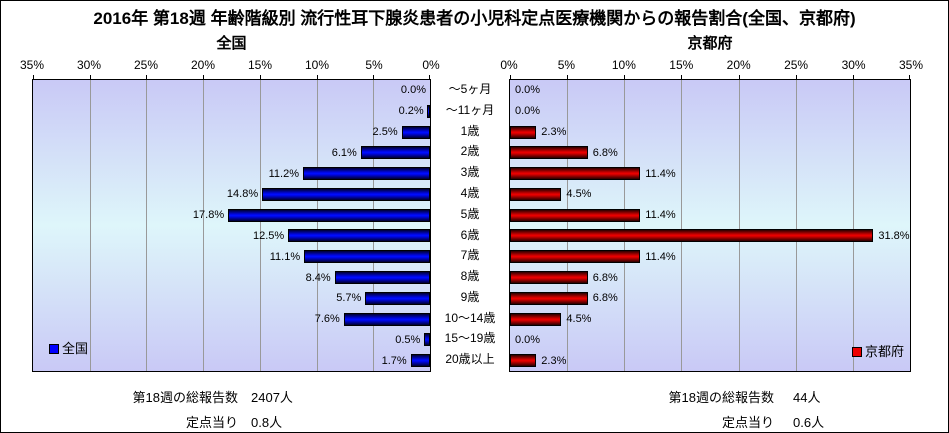 This screenshot has height=433, width=949. Describe the element at coordinates (623, 65) in the screenshot. I see `axis-tick-label: 10%` at that location.